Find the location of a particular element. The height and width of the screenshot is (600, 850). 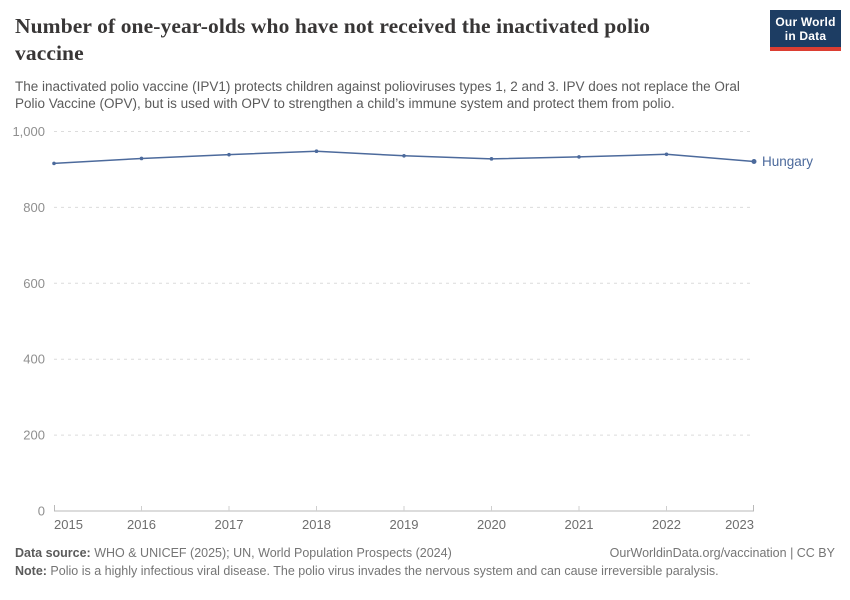

x-axis-label: 2019 is located at coordinates (404, 524).